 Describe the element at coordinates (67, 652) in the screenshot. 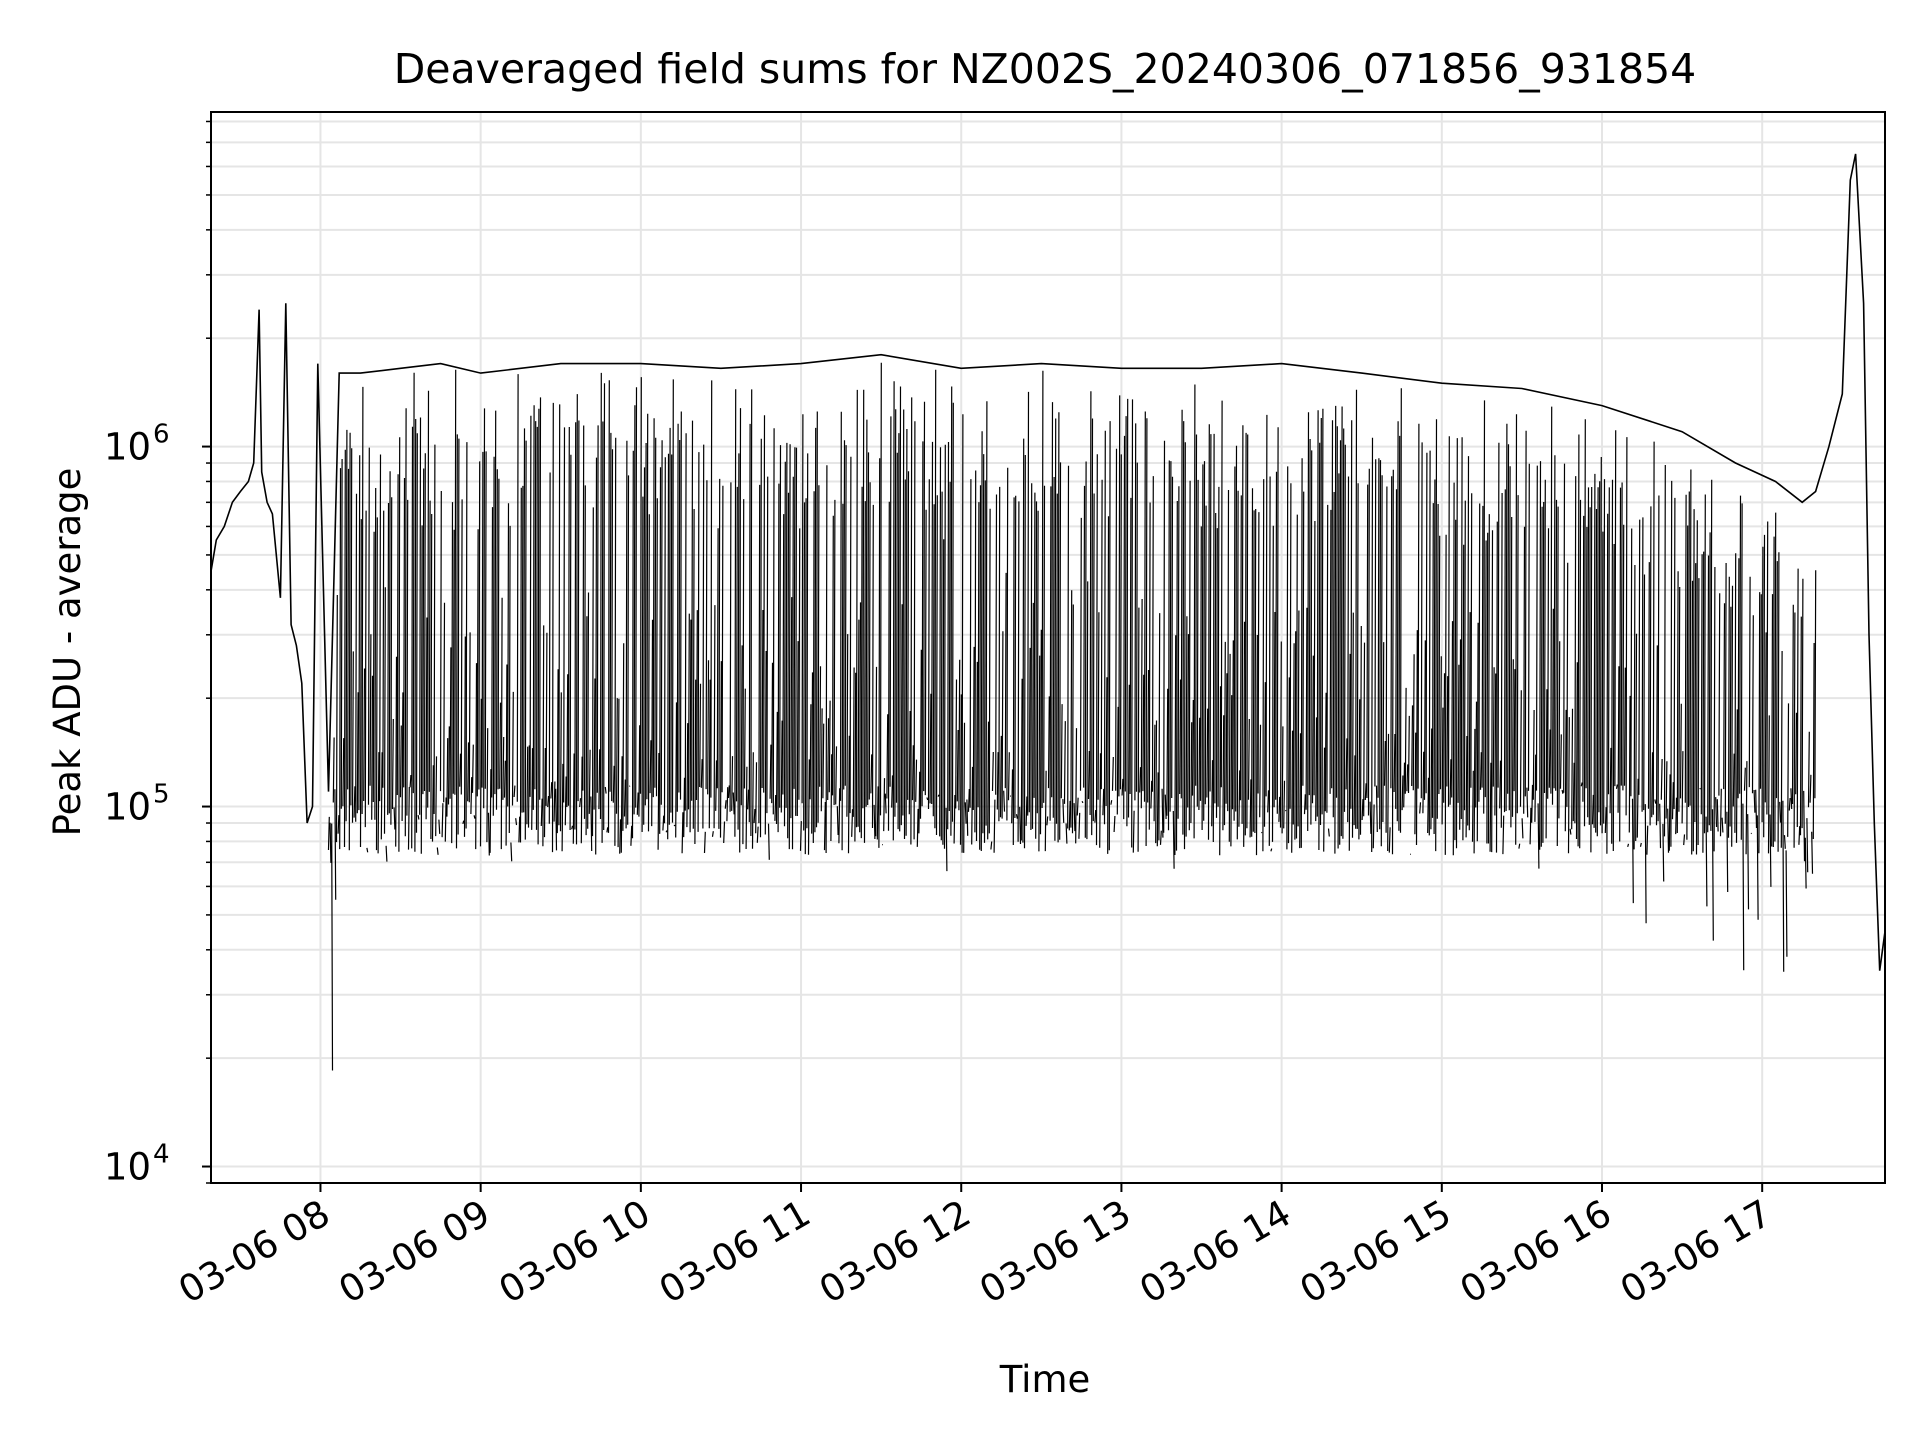

I see `y-axis-label: Peak ADU - average` at that location.